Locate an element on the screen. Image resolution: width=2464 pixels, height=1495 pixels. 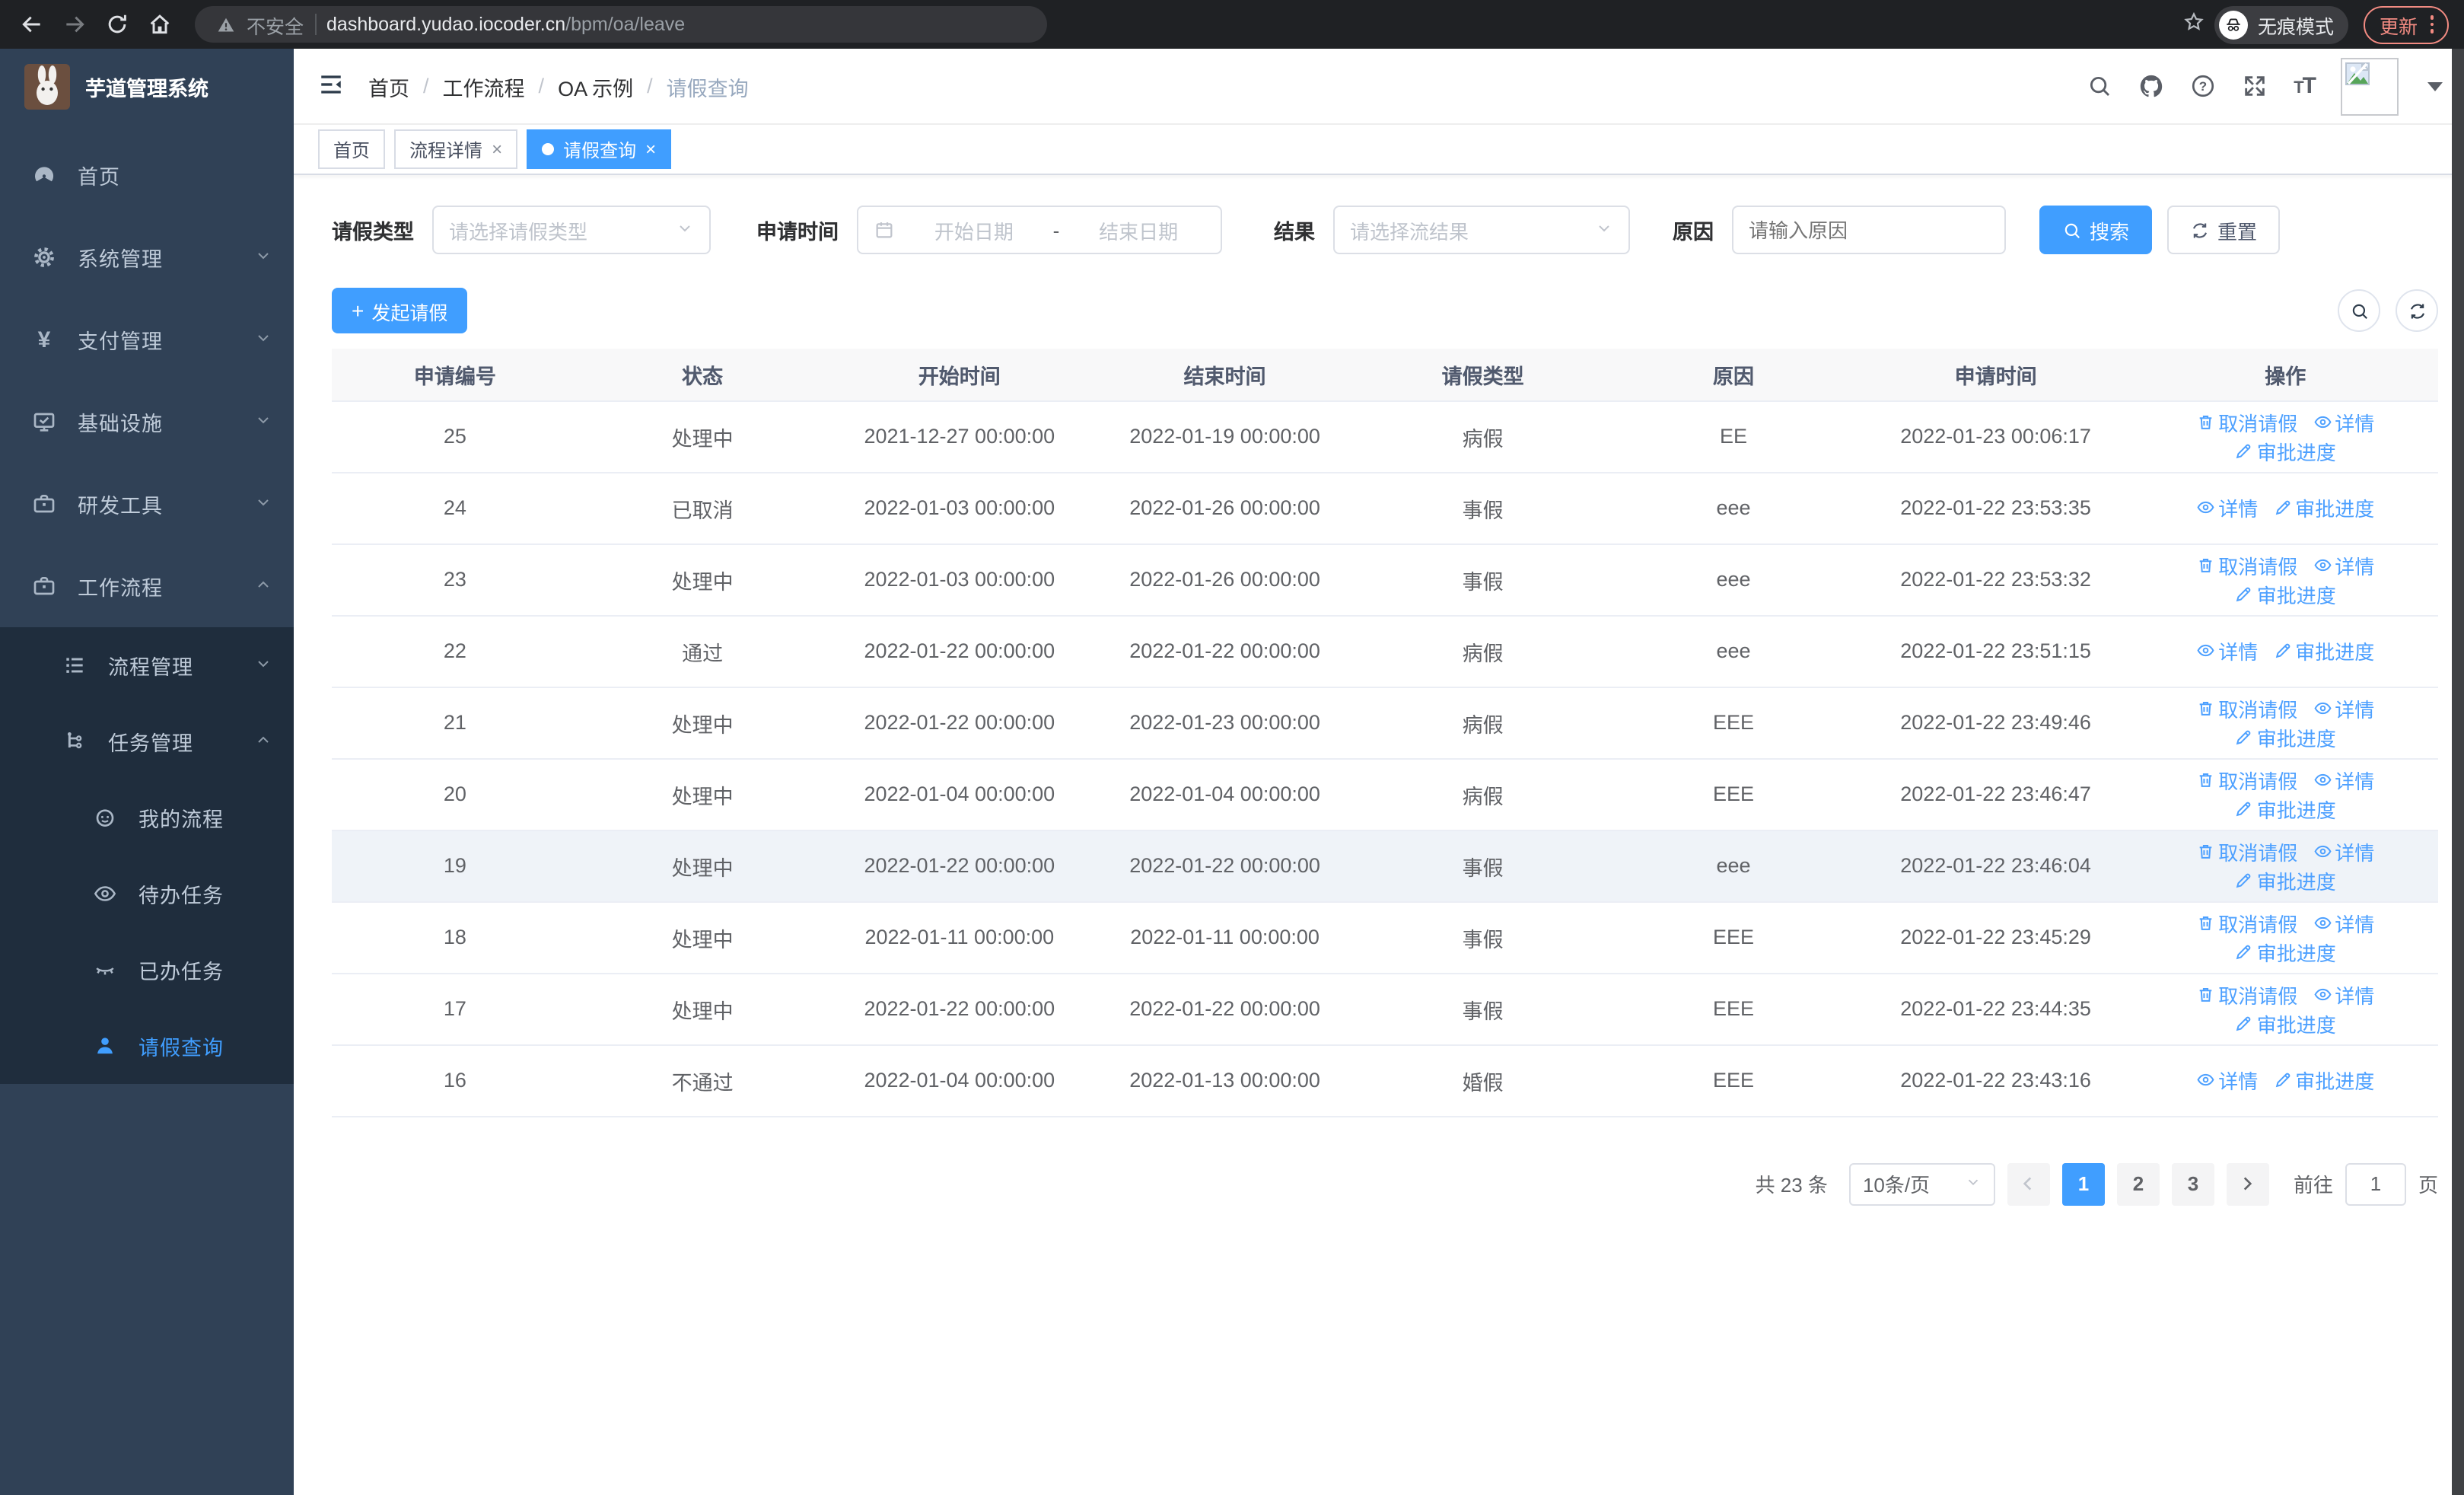
font-size-icon: TT is located at coordinates (2305, 86).